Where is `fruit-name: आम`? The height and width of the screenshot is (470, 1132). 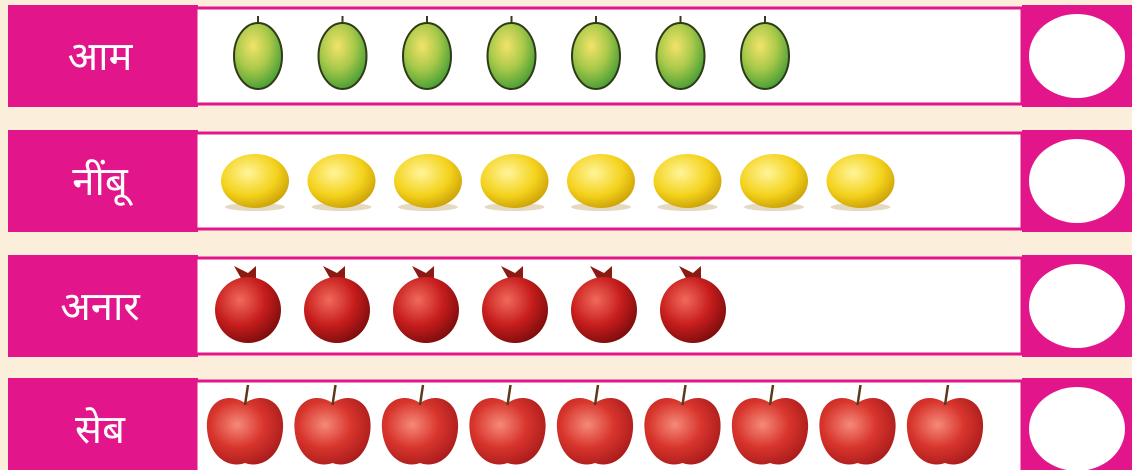 fruit-name: आम is located at coordinates (101, 57).